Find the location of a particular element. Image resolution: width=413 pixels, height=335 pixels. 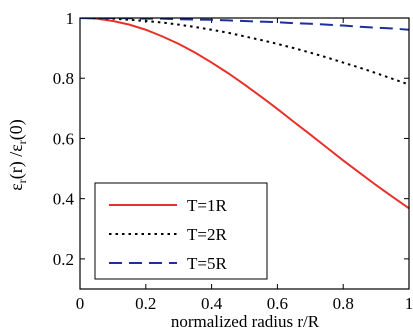

x-tick-label: 1 is located at coordinates (409, 303).